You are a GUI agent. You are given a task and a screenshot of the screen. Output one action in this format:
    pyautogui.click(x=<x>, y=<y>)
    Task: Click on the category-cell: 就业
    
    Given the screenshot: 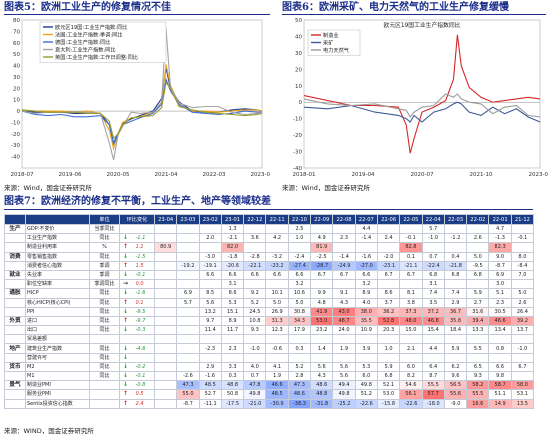 What is the action you would take?
    pyautogui.click(x=15, y=275)
    